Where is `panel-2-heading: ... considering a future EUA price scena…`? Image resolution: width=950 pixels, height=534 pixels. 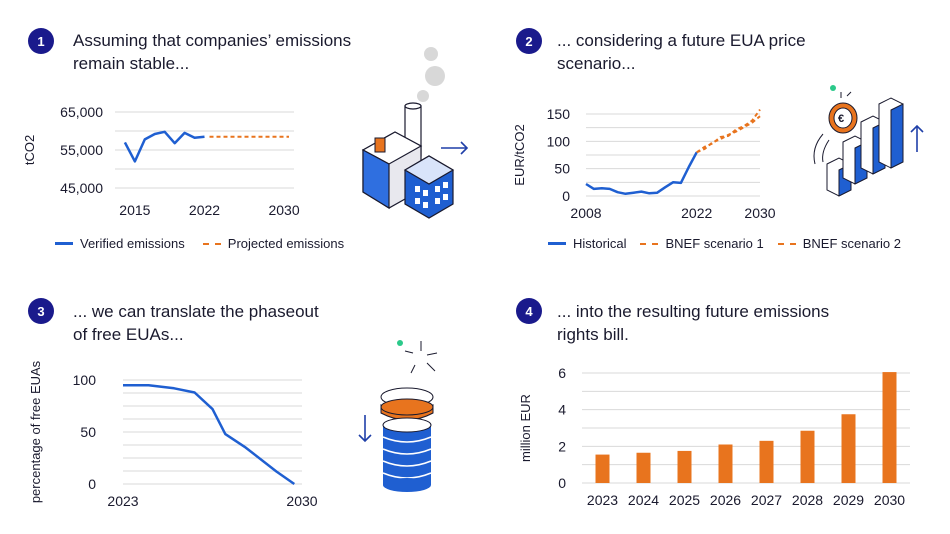
panel-2-heading: ... considering a future EUA price scena… is located at coordinates (681, 52).